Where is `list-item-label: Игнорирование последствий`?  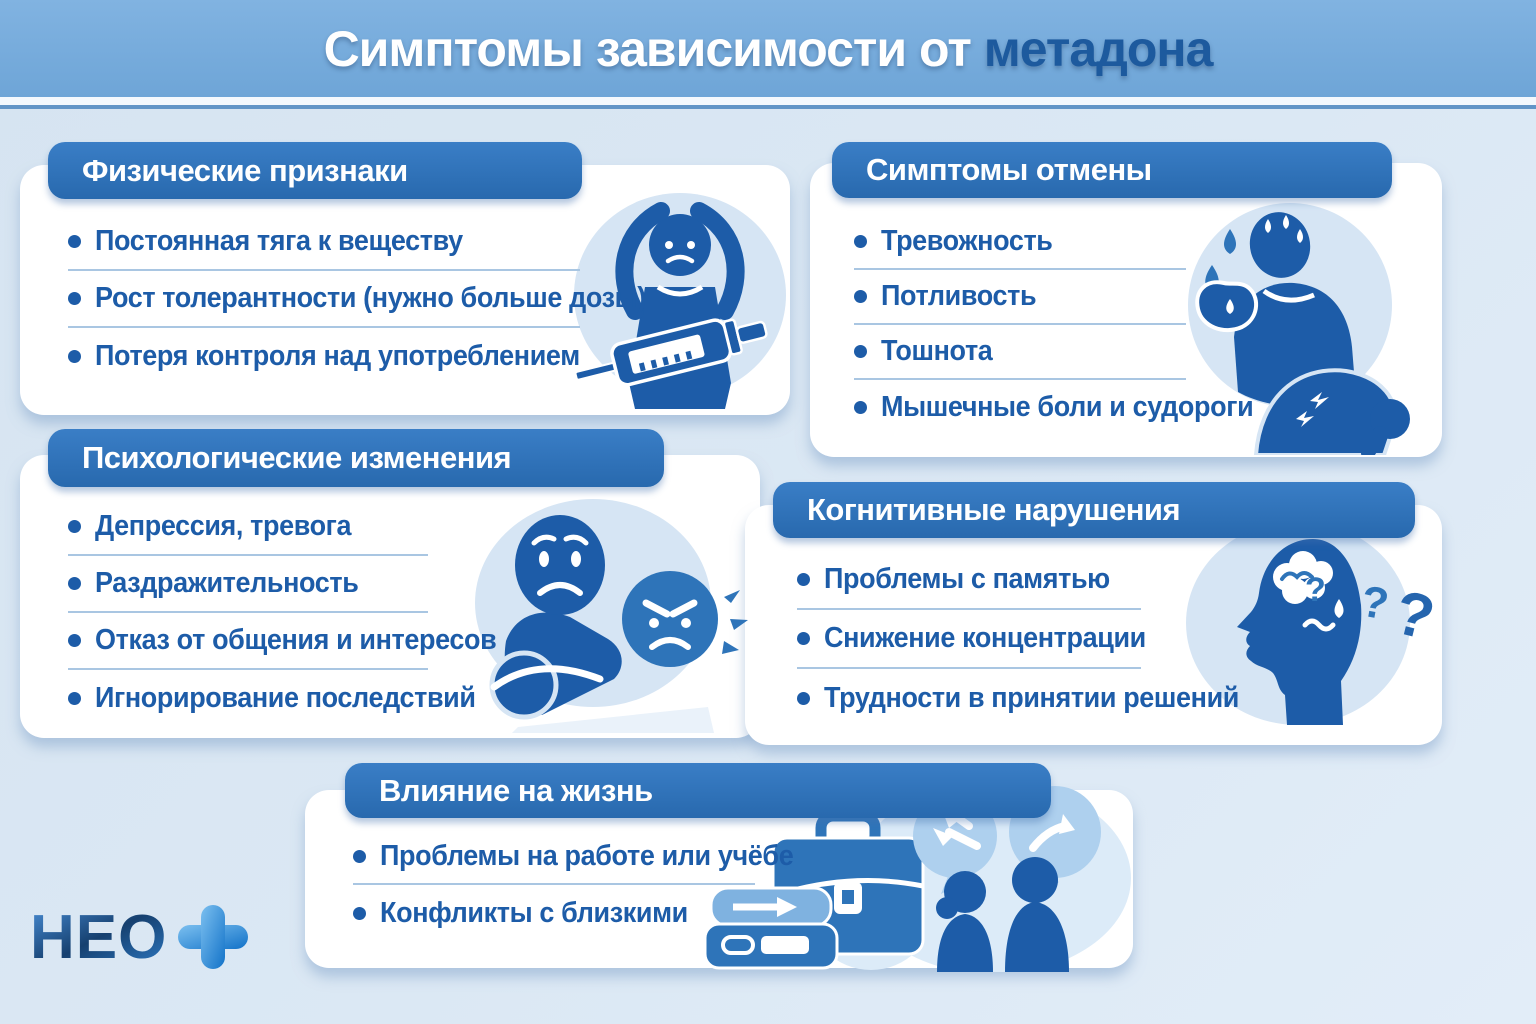 list-item-label: Игнорирование последствий is located at coordinates (285, 698).